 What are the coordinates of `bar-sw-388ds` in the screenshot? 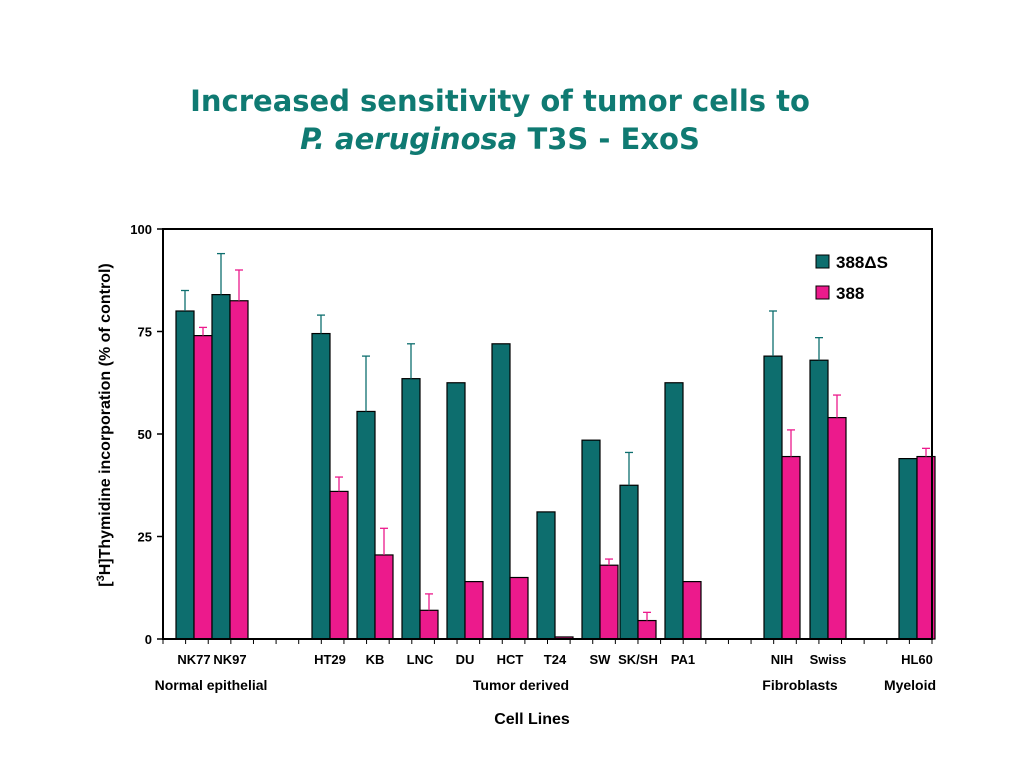 It's located at (591, 539).